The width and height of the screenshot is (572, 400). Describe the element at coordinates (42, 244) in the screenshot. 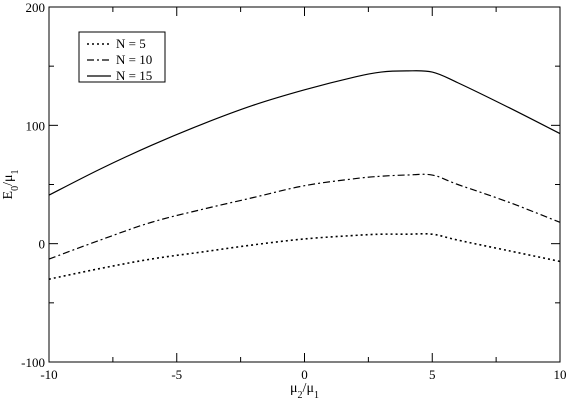

I see `y-tick-label: 0` at that location.